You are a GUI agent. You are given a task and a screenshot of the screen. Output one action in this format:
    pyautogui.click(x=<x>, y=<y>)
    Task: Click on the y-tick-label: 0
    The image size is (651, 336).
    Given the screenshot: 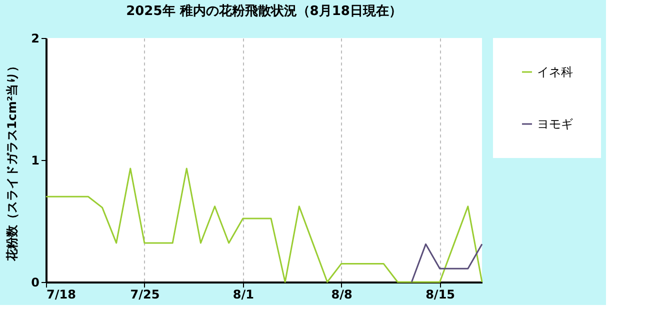 What is the action you would take?
    pyautogui.click(x=35, y=283)
    